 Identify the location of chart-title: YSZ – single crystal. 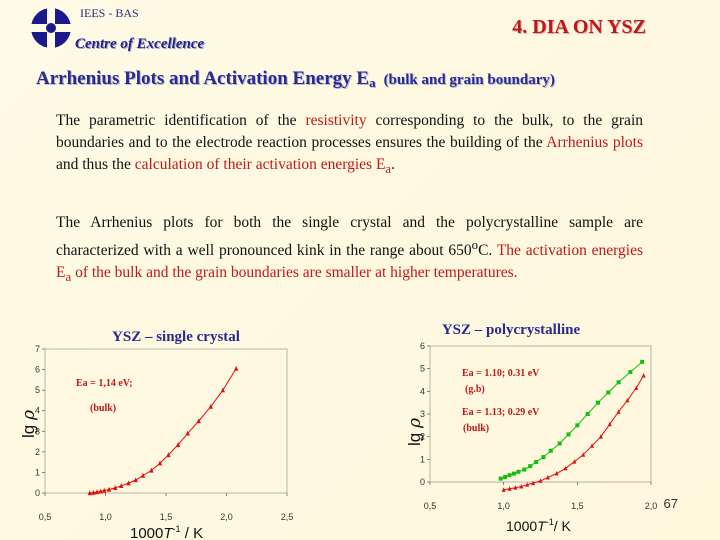
(176, 337).